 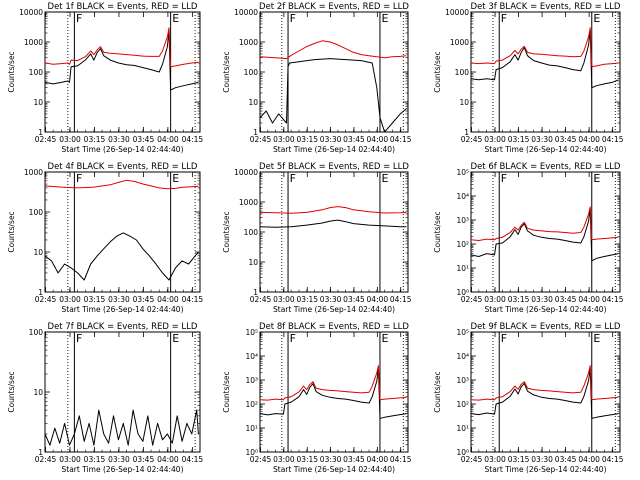 I want to click on y-tick-label: 10⁴, so click(x=251, y=356).